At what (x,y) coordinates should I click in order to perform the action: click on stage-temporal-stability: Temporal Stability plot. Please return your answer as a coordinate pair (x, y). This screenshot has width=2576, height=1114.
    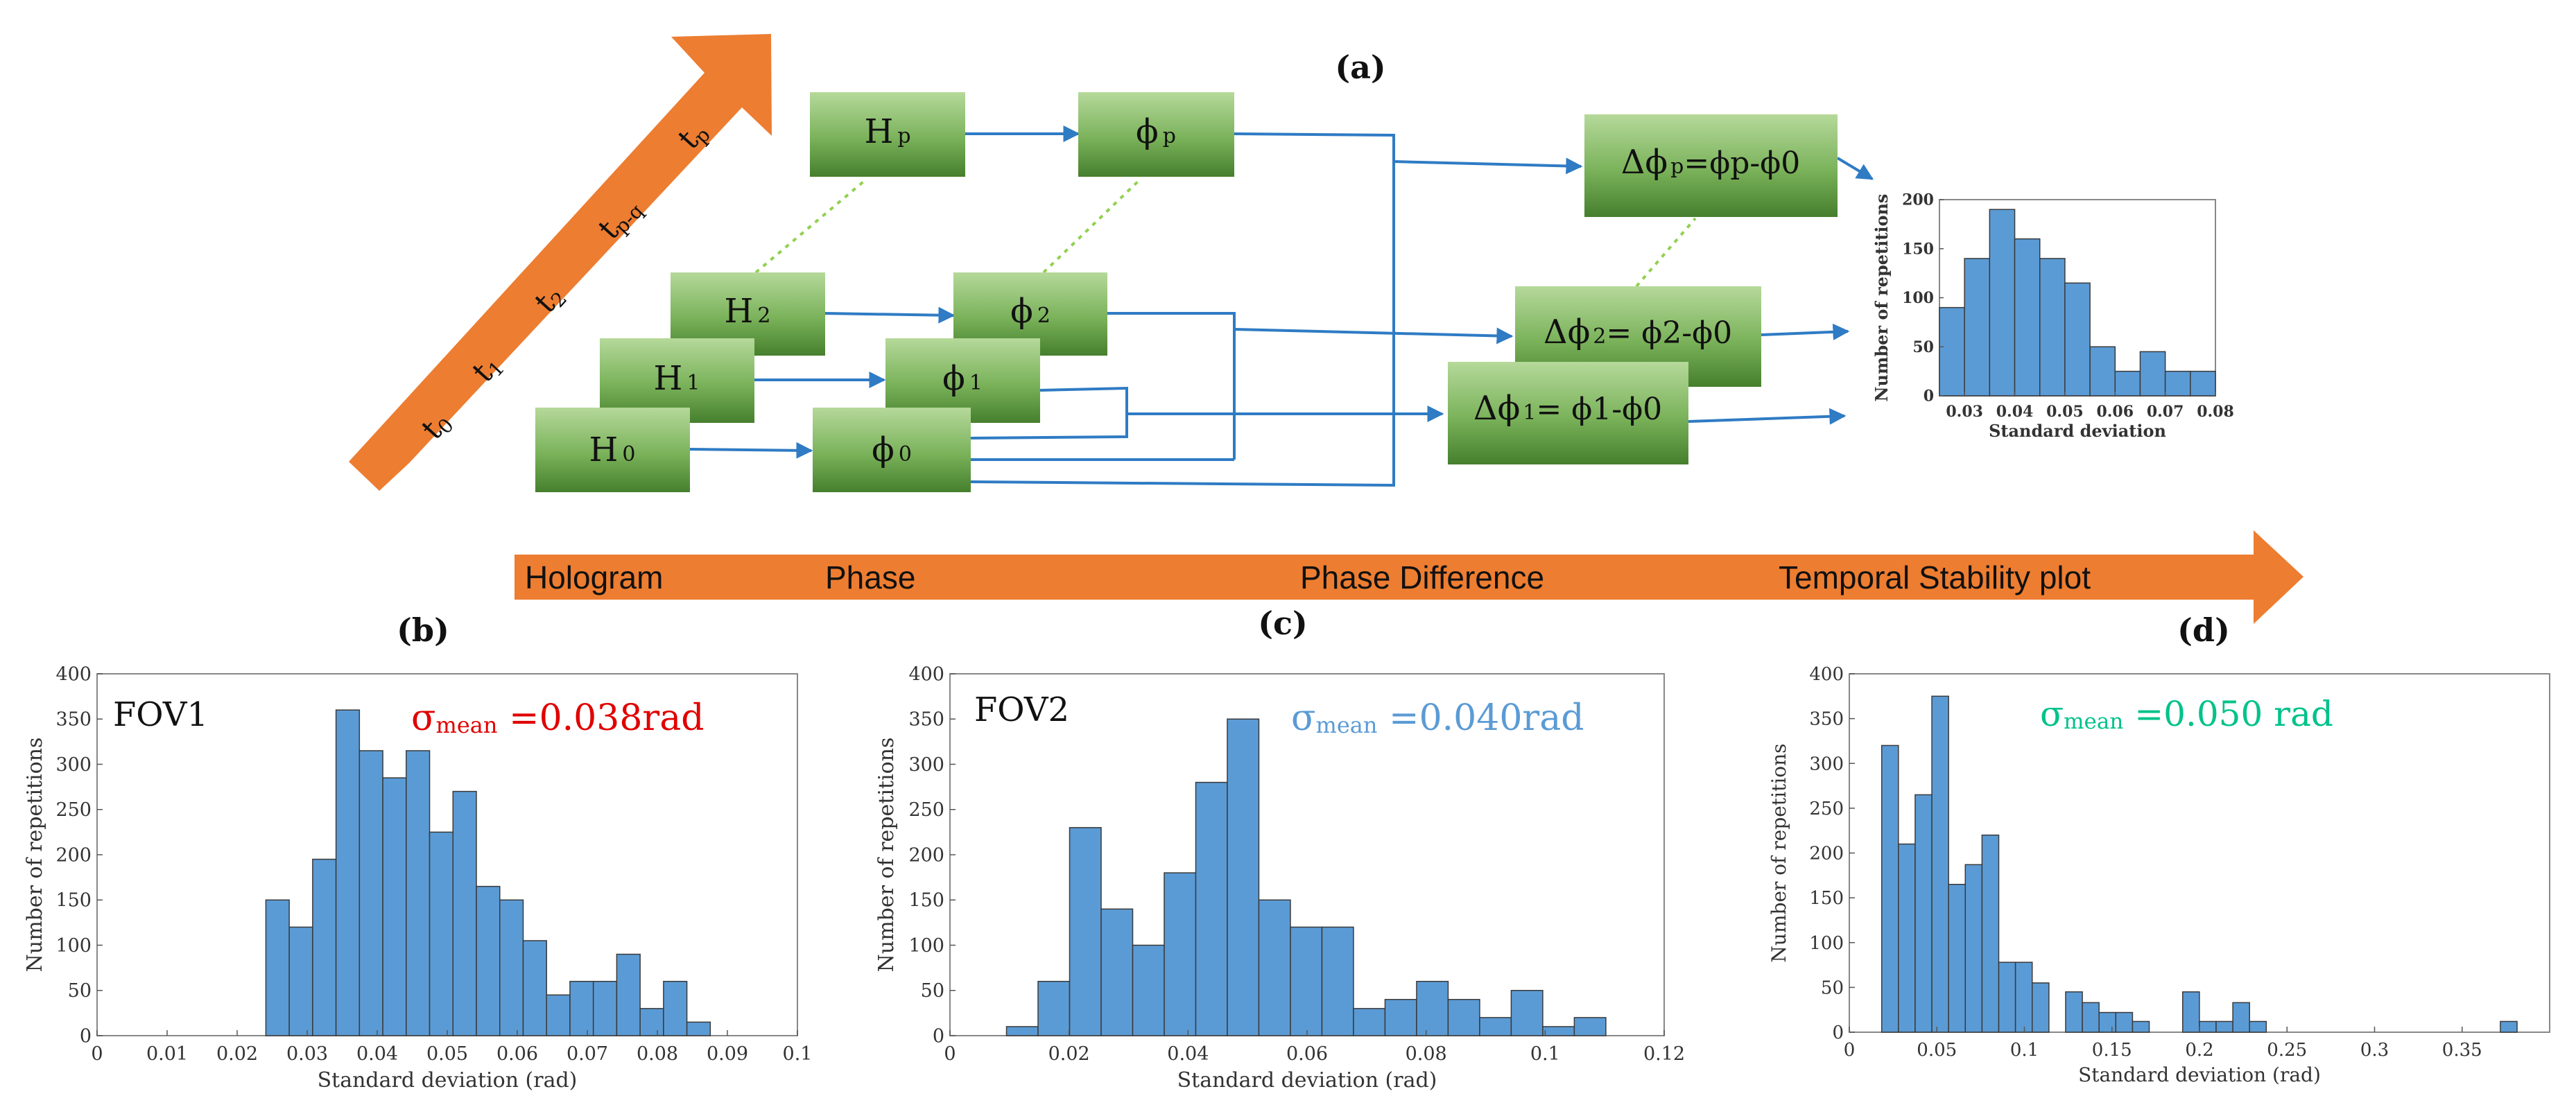
    Looking at the image, I should click on (1935, 577).